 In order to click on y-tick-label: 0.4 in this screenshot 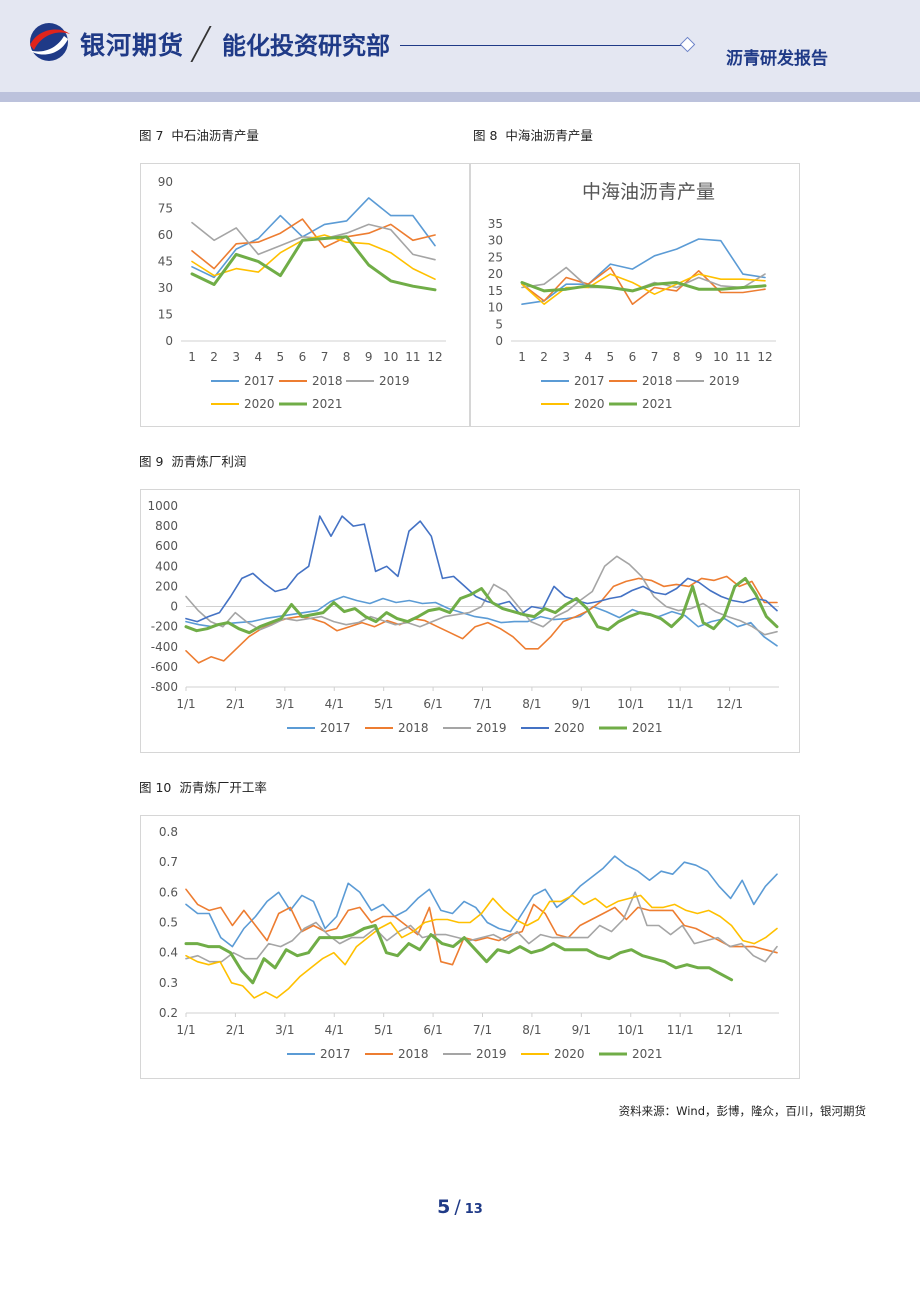, I will do `click(168, 953)`.